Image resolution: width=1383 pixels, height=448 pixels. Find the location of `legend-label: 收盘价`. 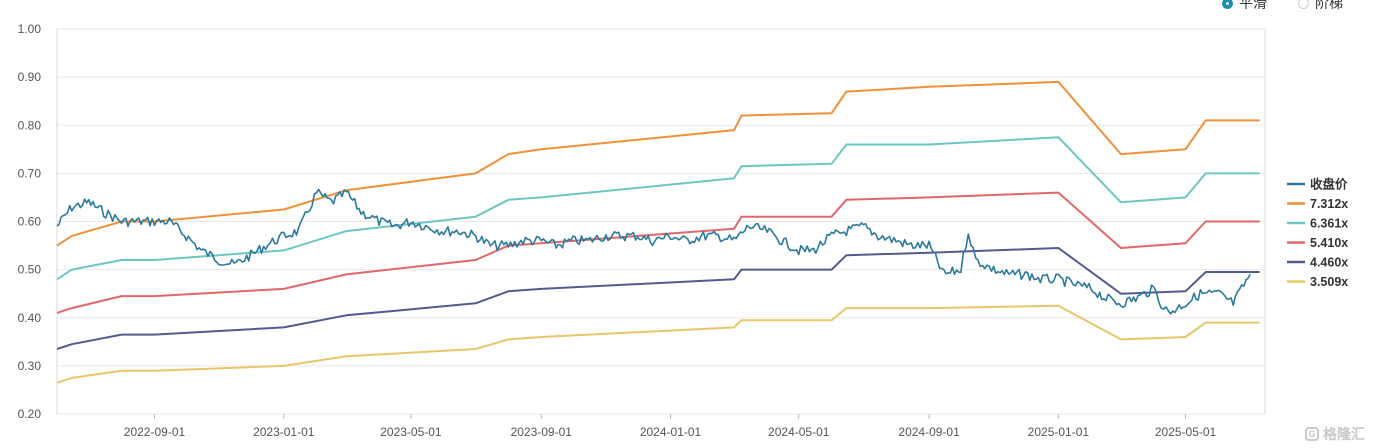

legend-label: 收盘价 is located at coordinates (1329, 184).